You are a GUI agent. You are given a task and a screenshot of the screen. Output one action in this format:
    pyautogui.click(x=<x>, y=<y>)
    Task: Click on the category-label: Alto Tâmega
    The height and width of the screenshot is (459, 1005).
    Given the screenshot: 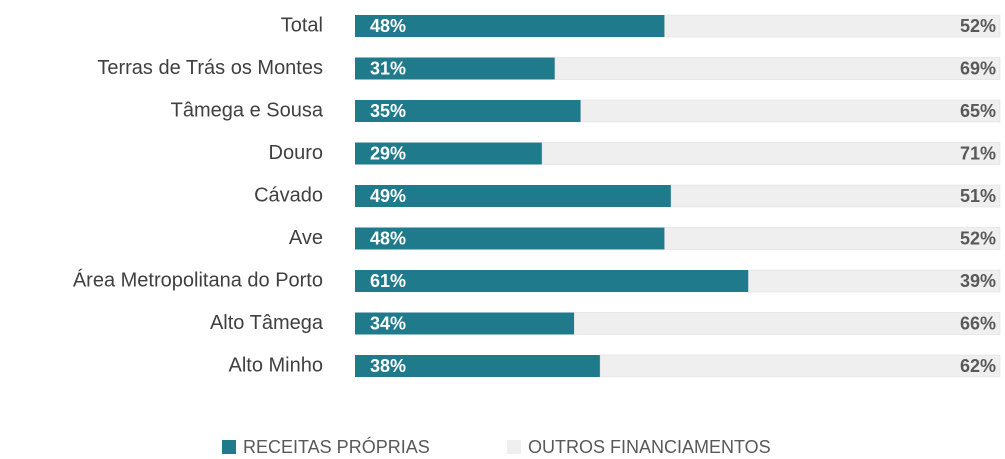 What is the action you would take?
    pyautogui.click(x=267, y=323)
    